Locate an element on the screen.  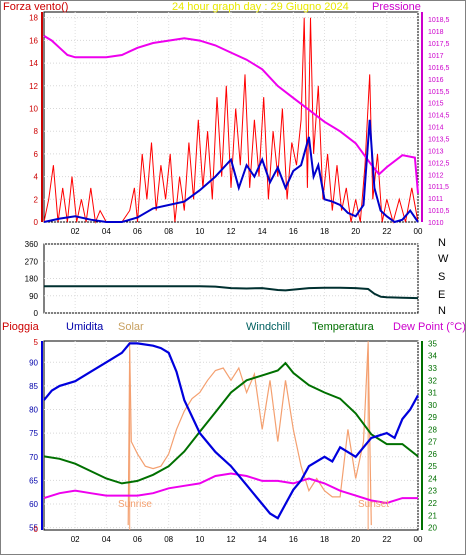
dir-label-s: S is located at coordinates (442, 277).